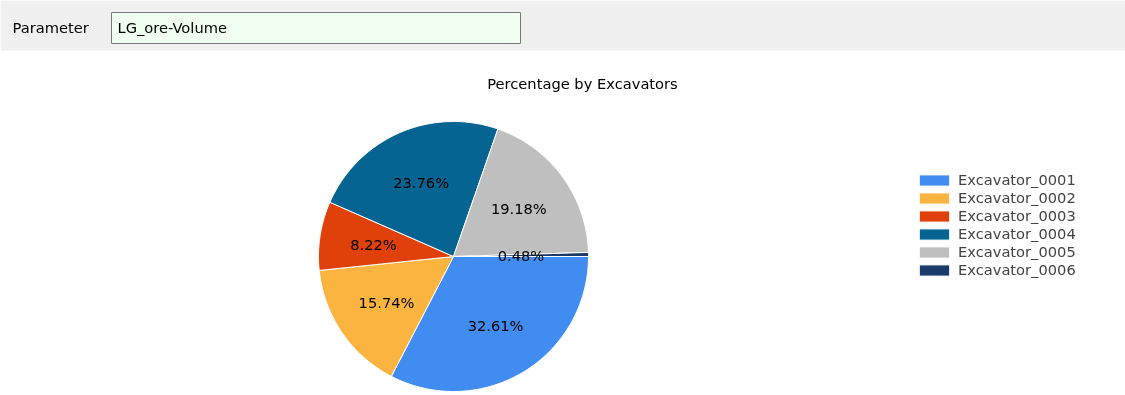  I want to click on data-label: 8.22%, so click(373, 244).